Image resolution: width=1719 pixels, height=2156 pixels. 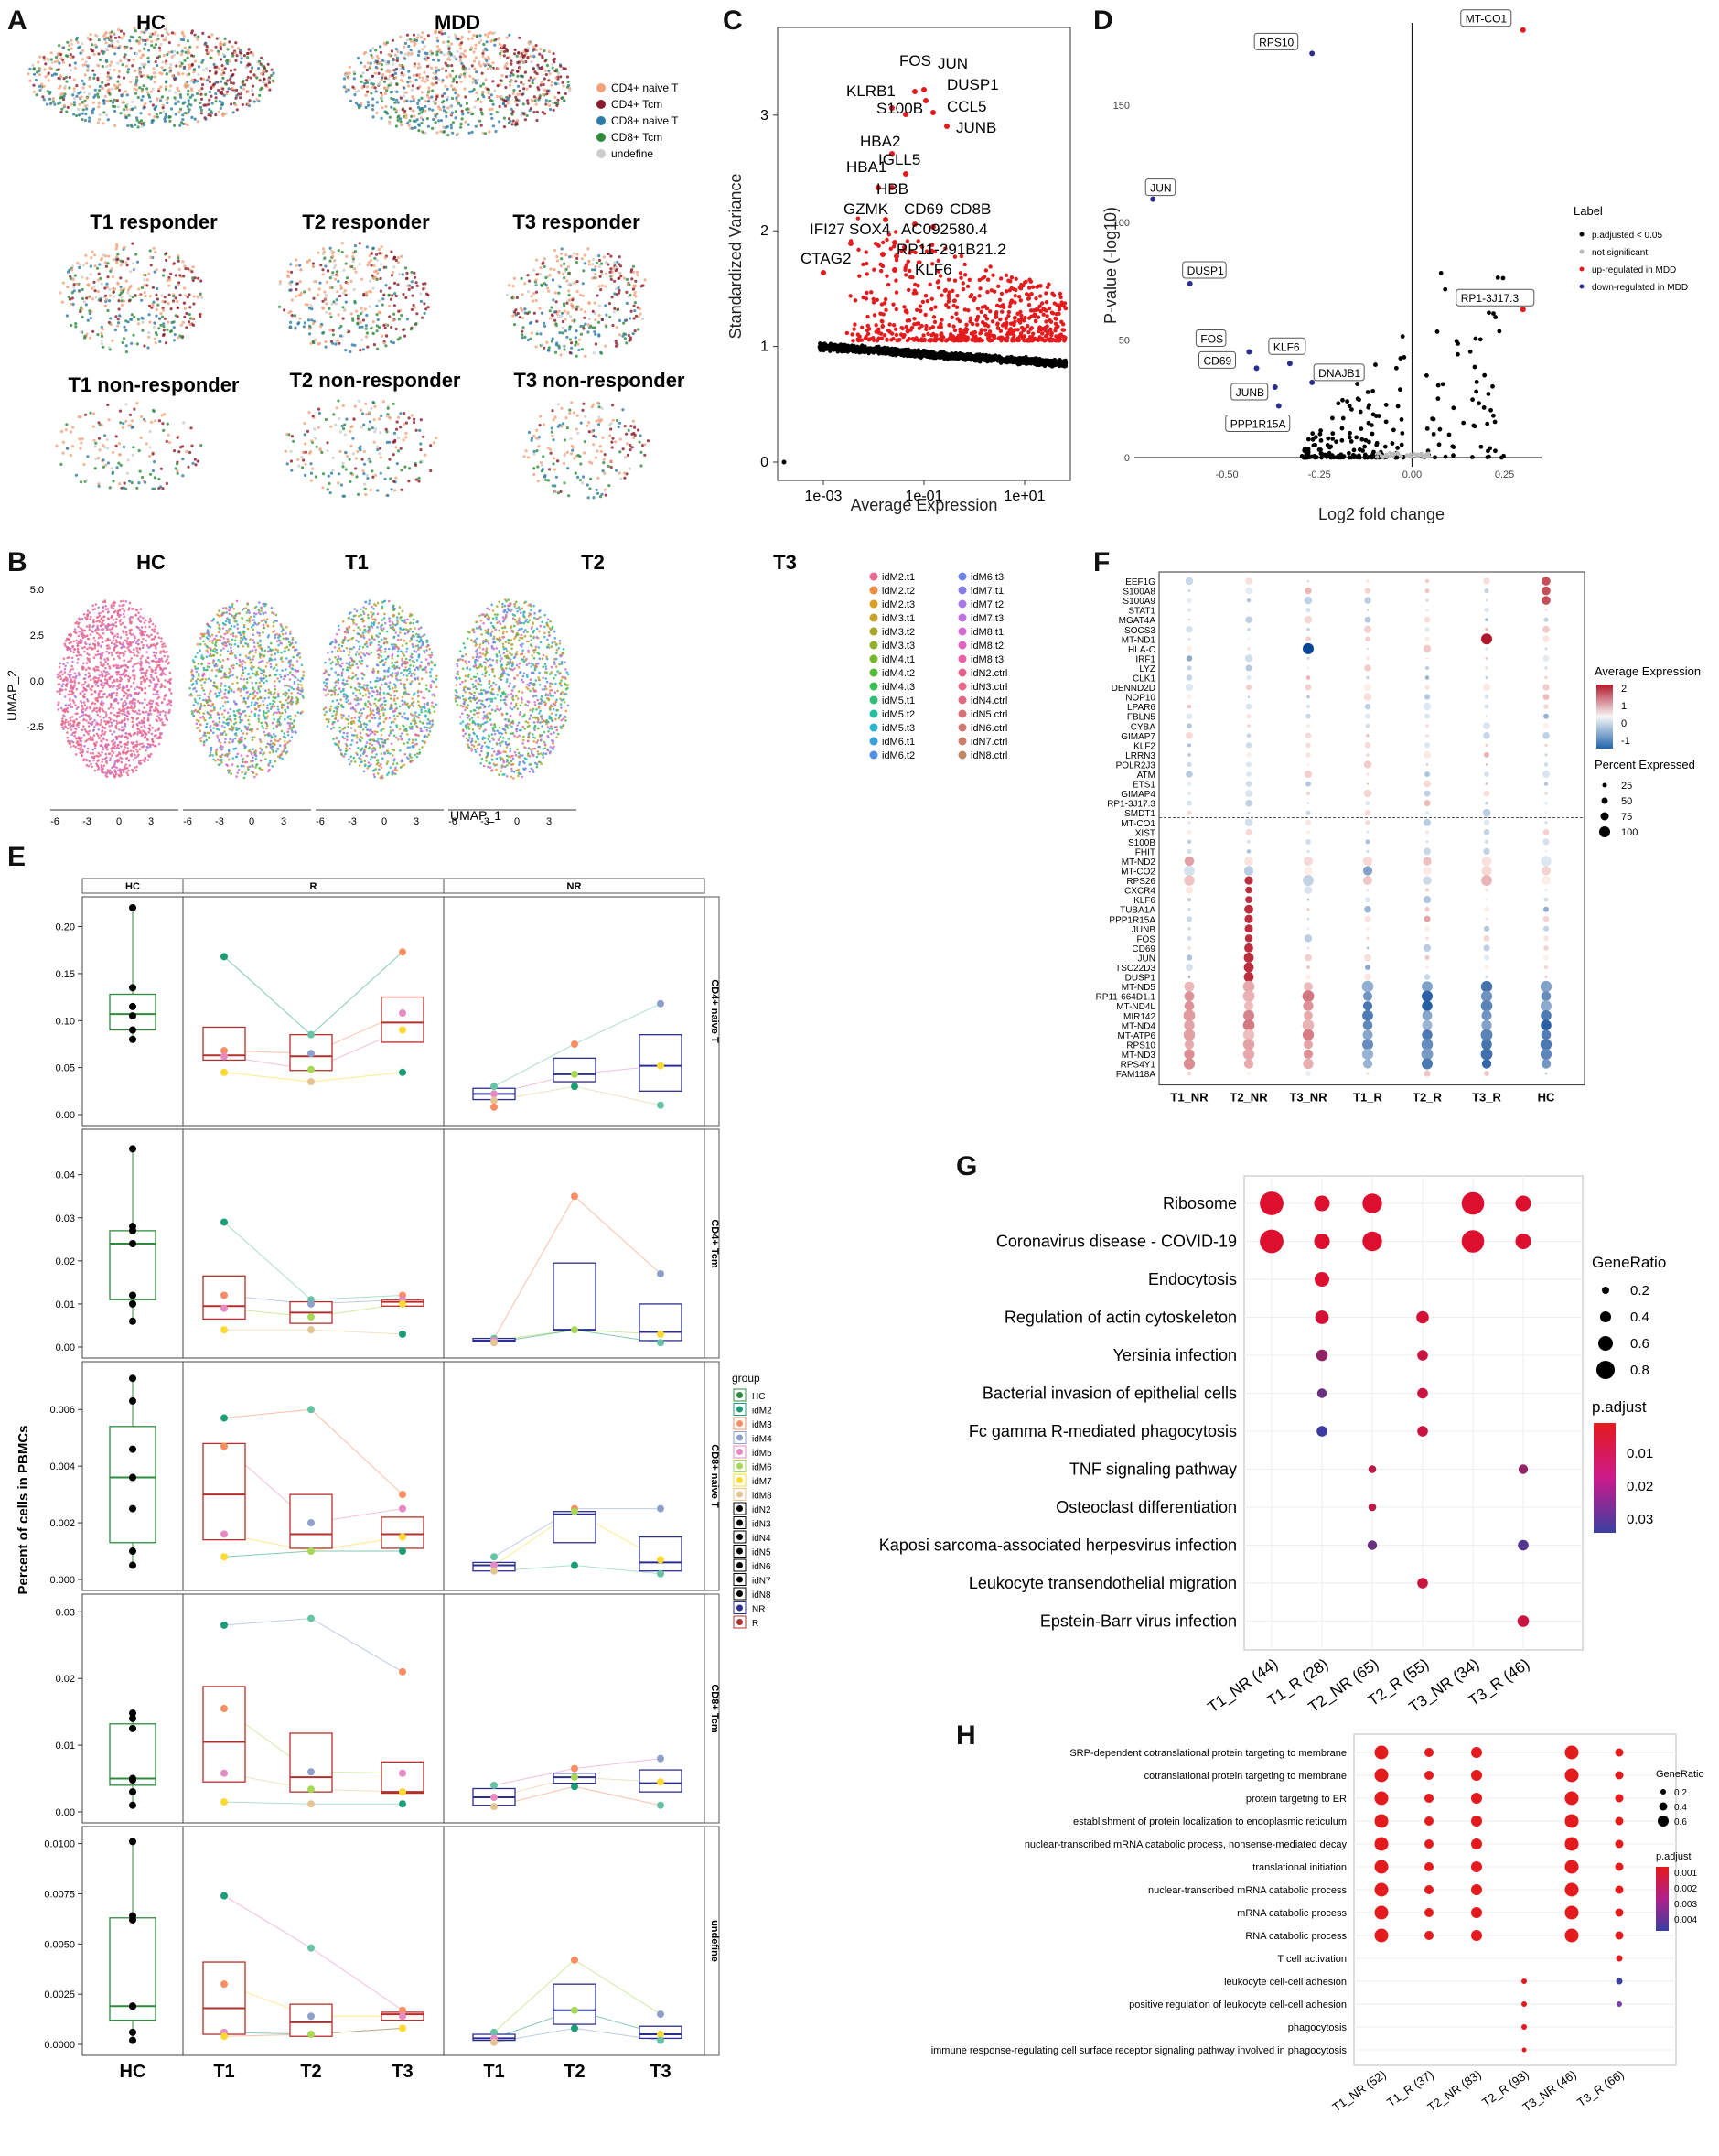 I want to click on legend-tick: 0.4, so click(x=1639, y=1317).